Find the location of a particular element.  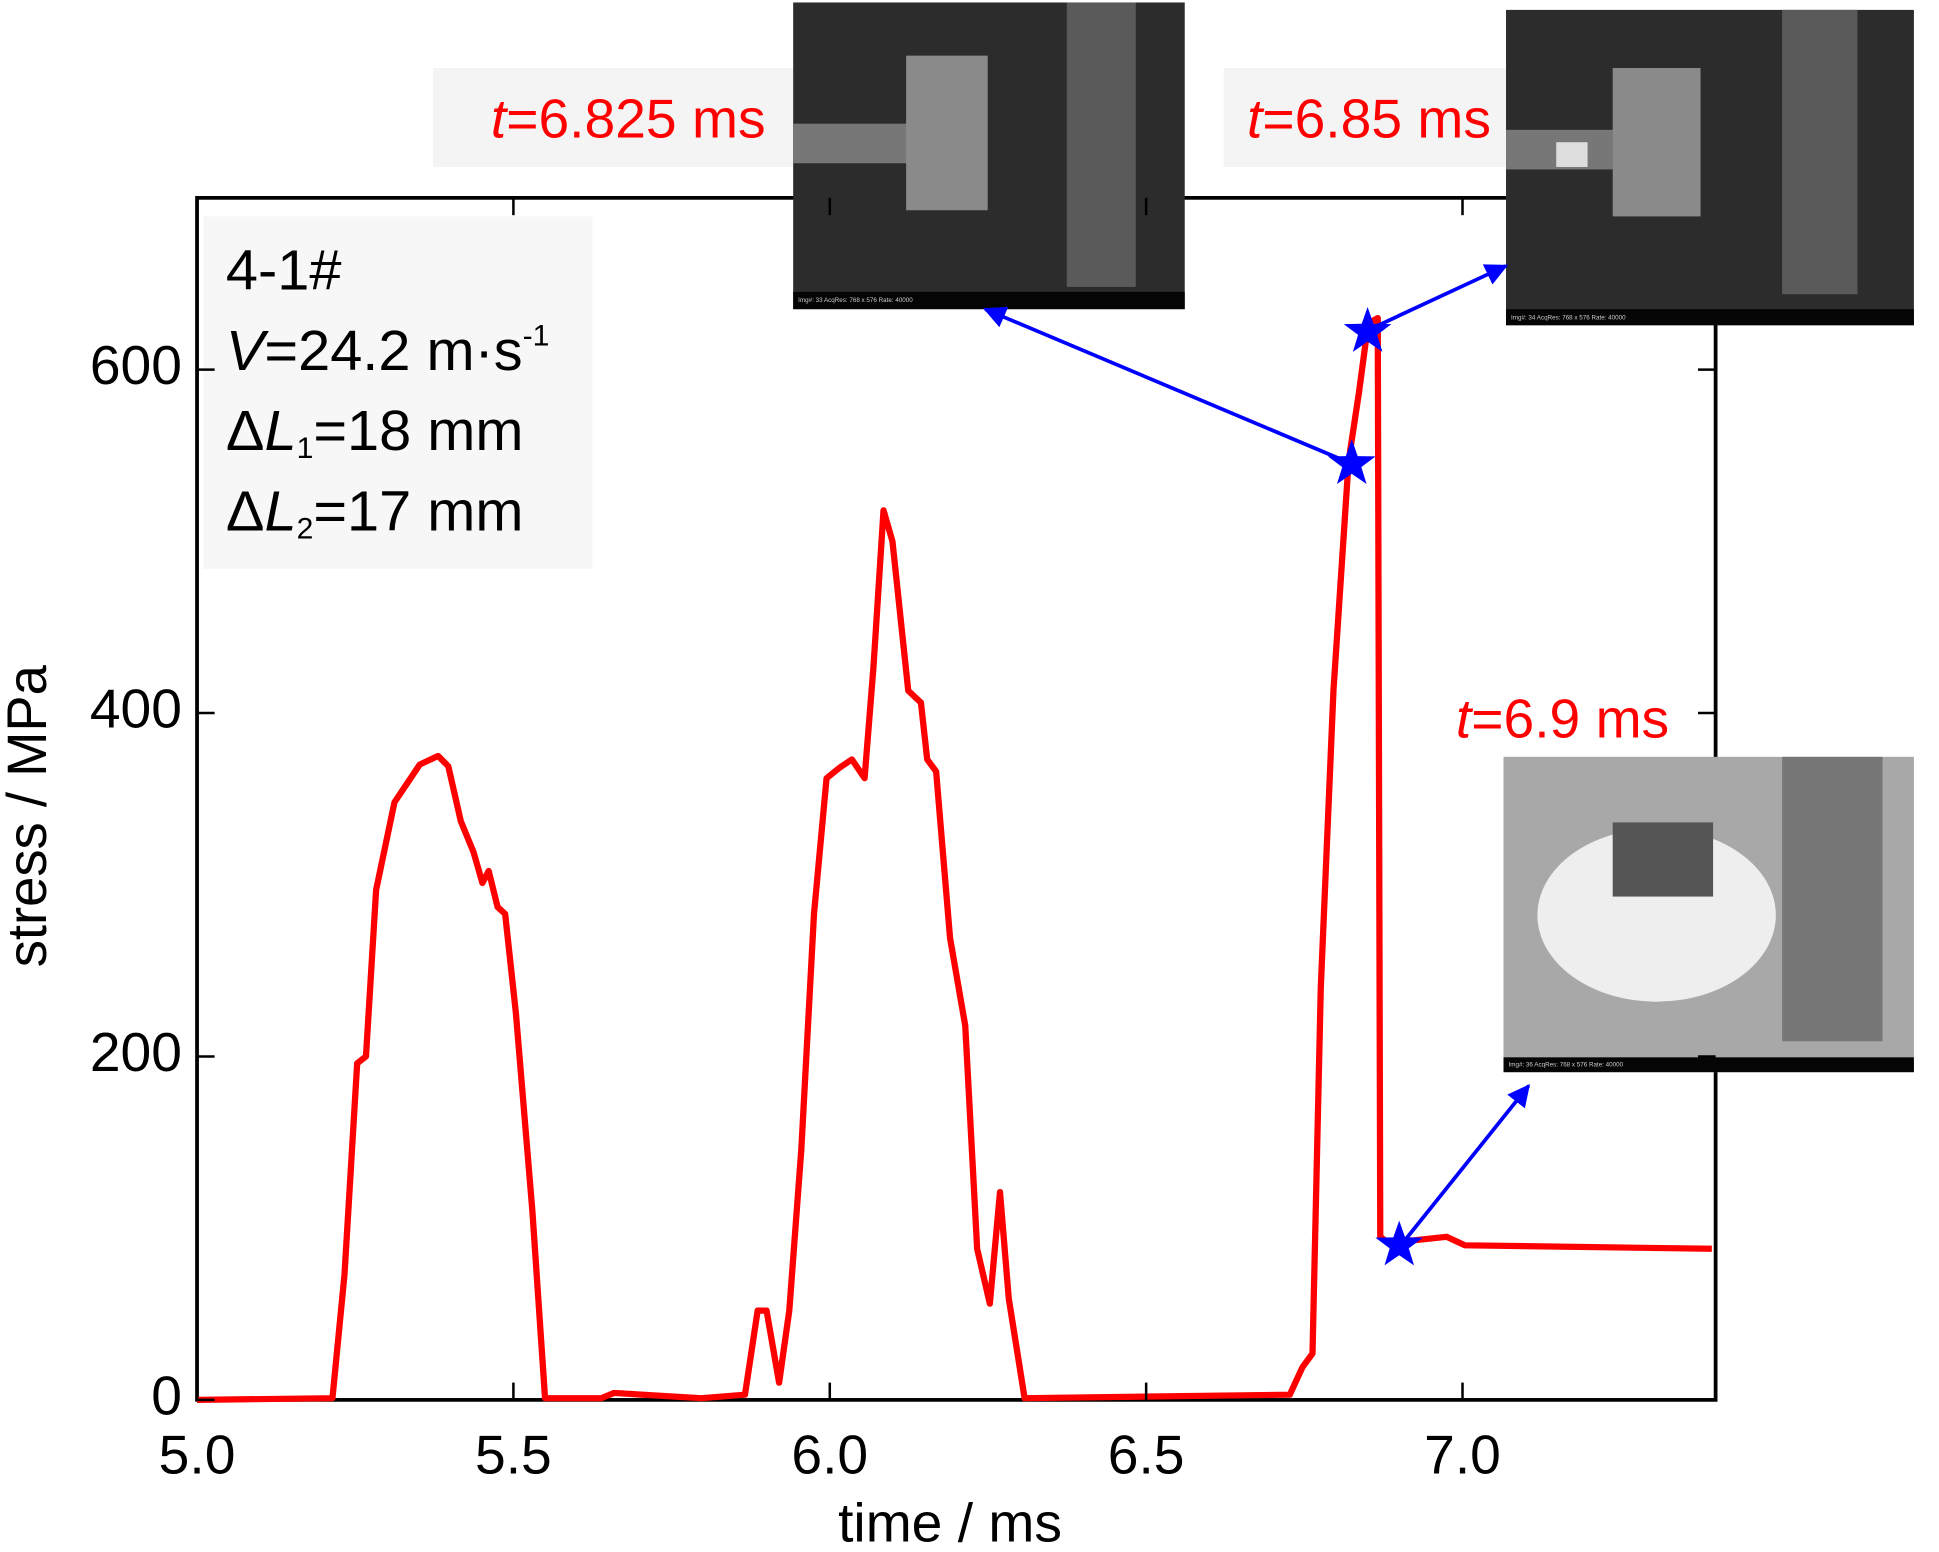

photo: Img#: 36 AcqRes: 768 x 576 Rate: 40000 is located at coordinates (1708, 914).